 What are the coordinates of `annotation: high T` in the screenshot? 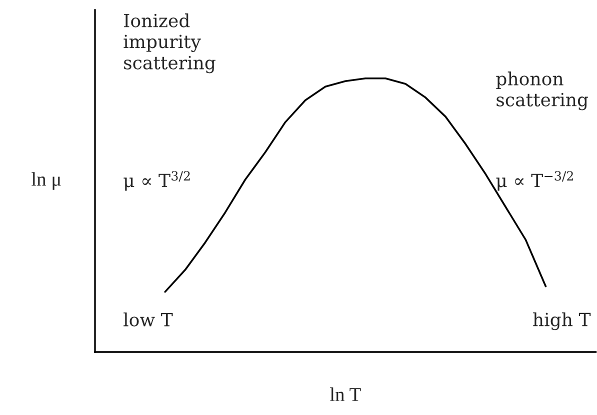 It's located at (562, 321).